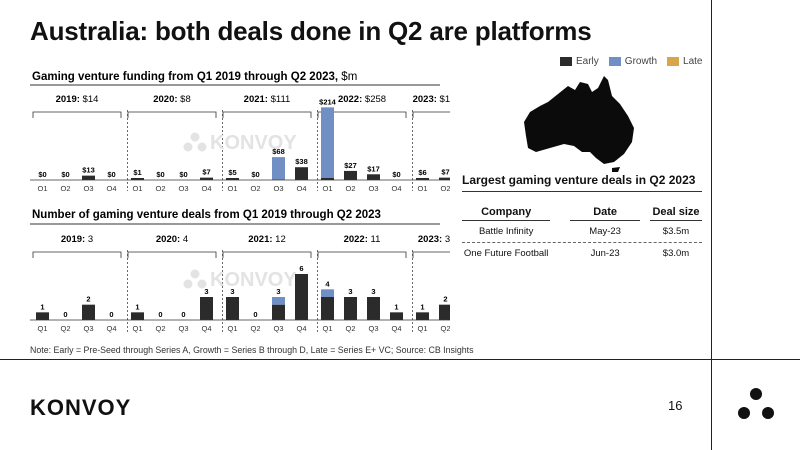  Describe the element at coordinates (605, 231) in the screenshot. I see `cell-date: May-23` at that location.